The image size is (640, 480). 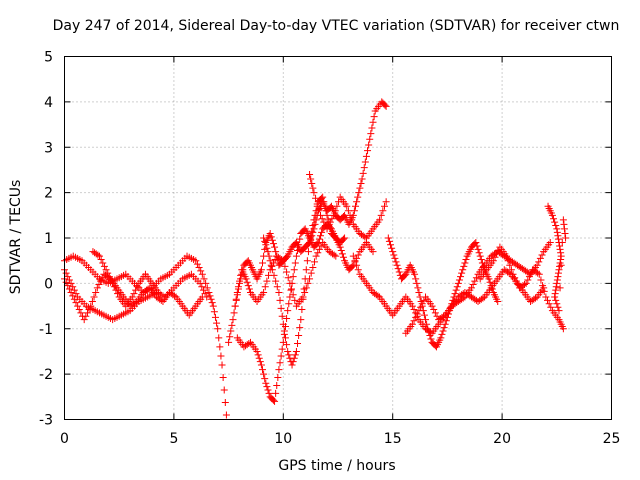 I want to click on x-tick-label: 10, so click(x=283, y=439).